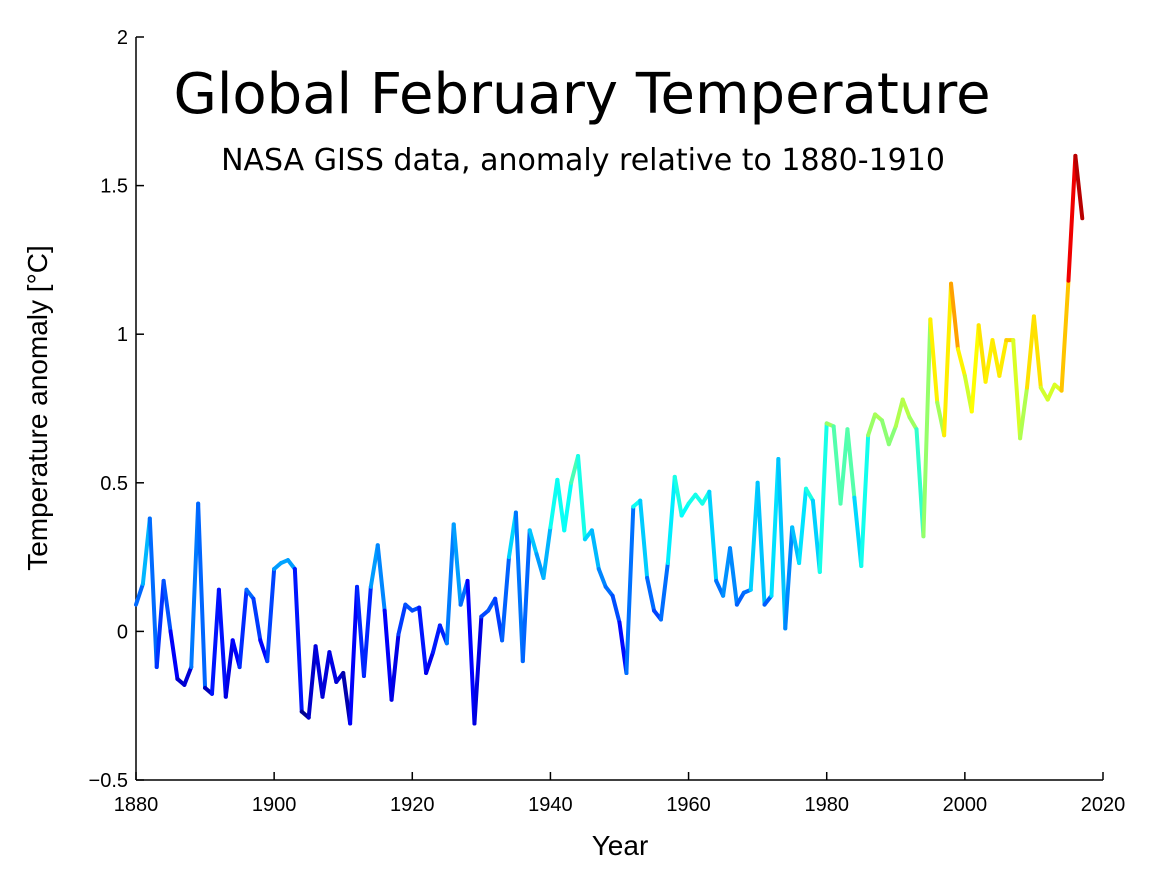  Describe the element at coordinates (37, 408) in the screenshot. I see `y-axis-title: Temperature anomaly [°C]` at that location.